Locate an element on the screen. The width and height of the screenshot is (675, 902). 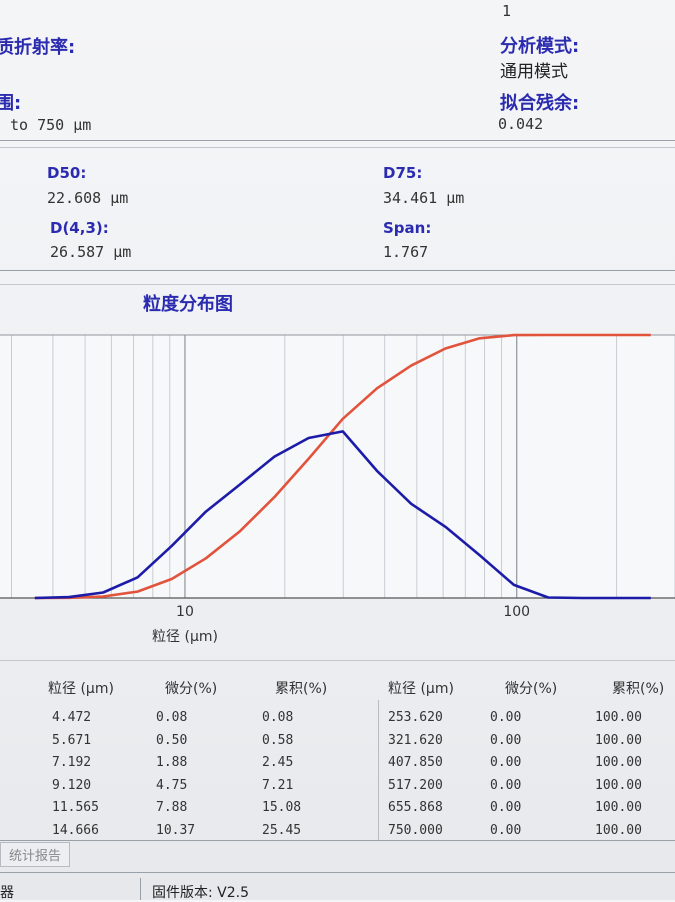
x-tick-label: 100 is located at coordinates (516, 612).